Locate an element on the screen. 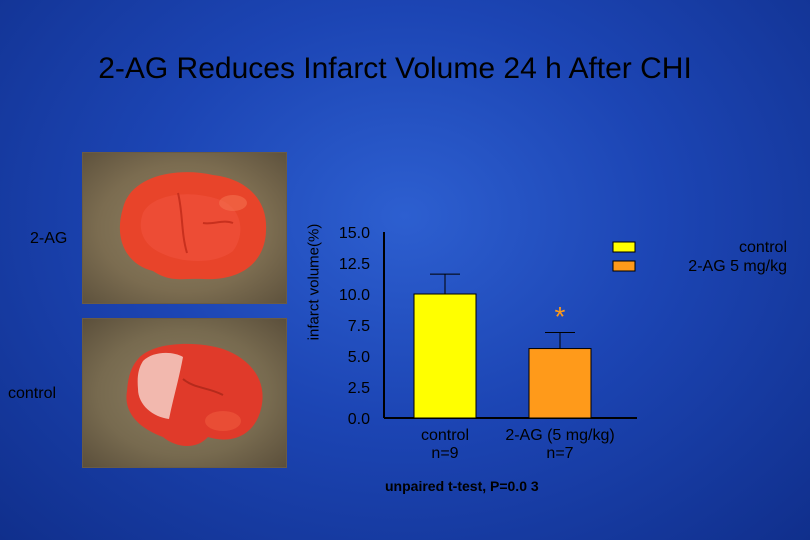 This screenshot has width=810, height=540. y-tick-label: 2.5 is located at coordinates (359, 388).